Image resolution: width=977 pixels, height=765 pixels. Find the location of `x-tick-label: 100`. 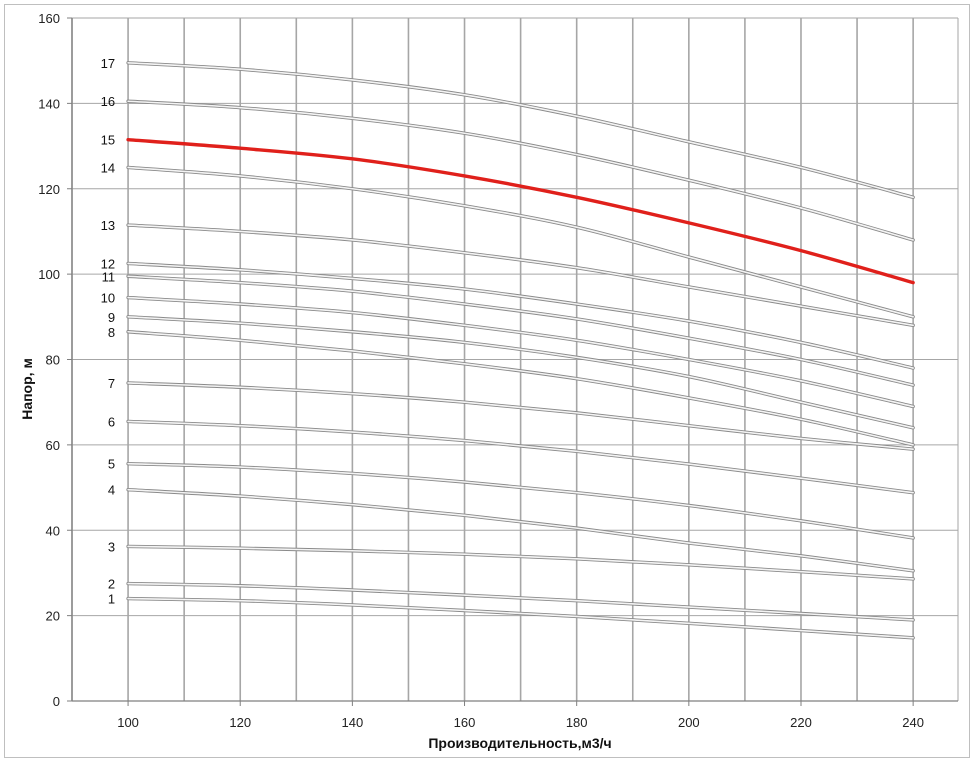

x-tick-label: 100 is located at coordinates (128, 722).